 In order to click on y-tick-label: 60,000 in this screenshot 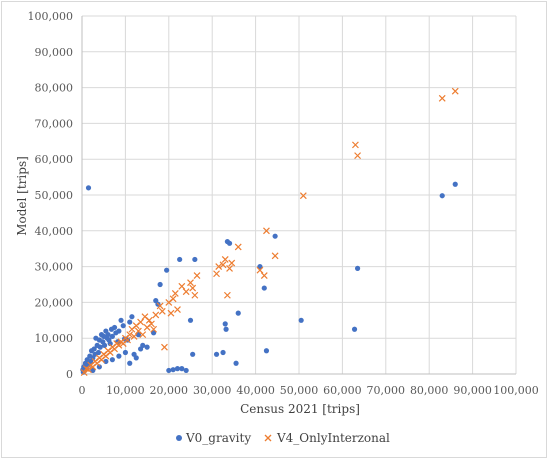, I will do `click(54, 159)`.